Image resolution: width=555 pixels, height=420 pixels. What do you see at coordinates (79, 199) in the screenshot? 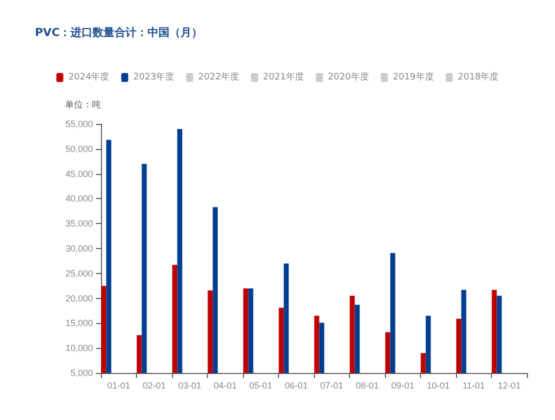
I see `y-tick-label: 40,000` at bounding box center [79, 199].